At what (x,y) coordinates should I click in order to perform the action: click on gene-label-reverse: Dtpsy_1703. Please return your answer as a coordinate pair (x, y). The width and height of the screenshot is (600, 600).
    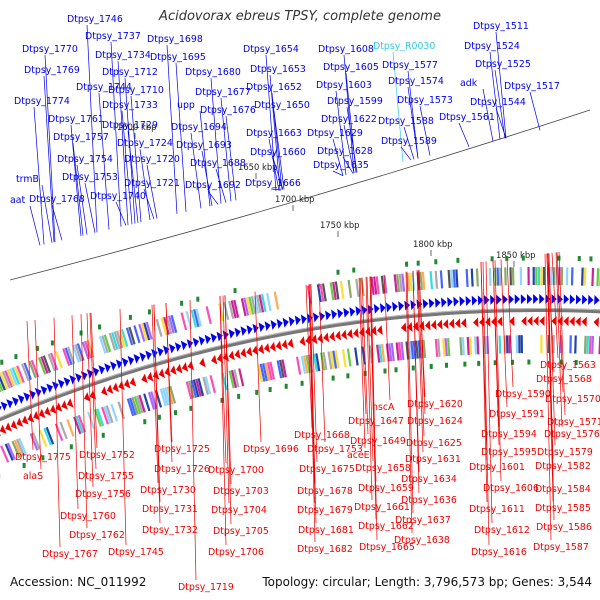
    Looking at the image, I should click on (241, 491).